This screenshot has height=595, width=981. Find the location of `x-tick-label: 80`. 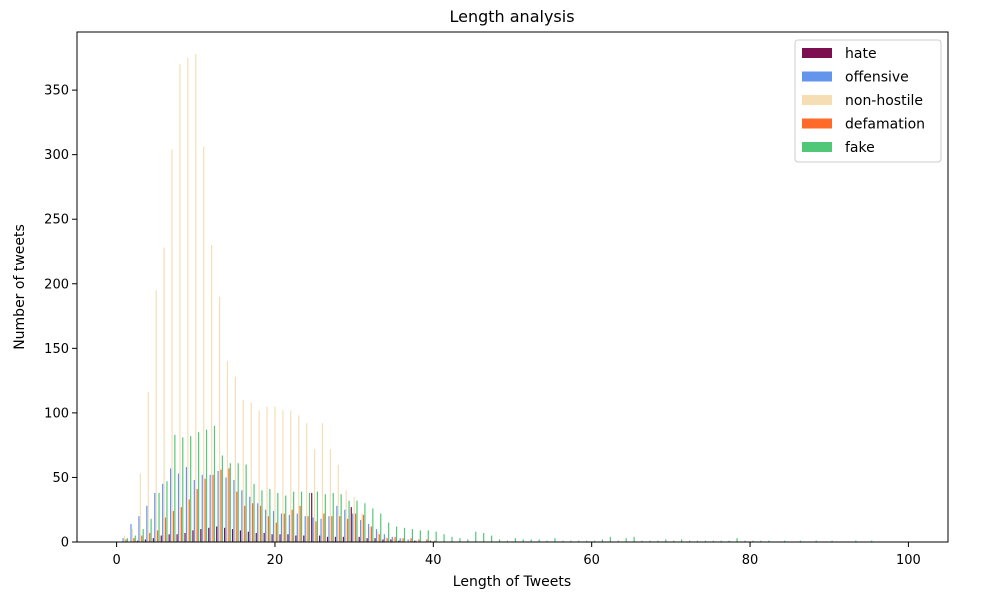

x-tick-label: 80 is located at coordinates (750, 560).